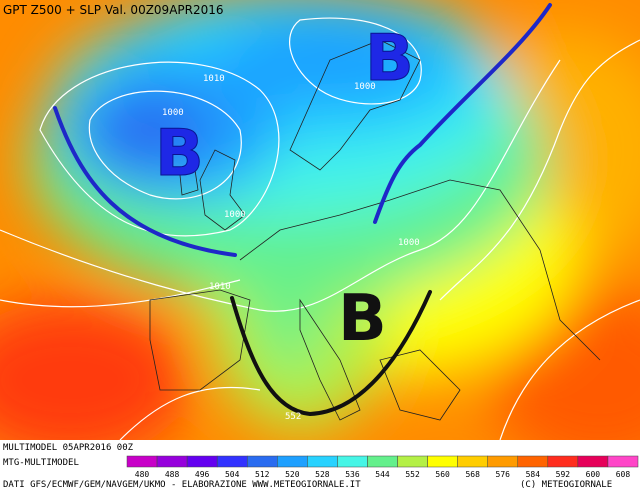 The width and height of the screenshot is (640, 493). I want to click on legend-label: 592, so click(563, 474).